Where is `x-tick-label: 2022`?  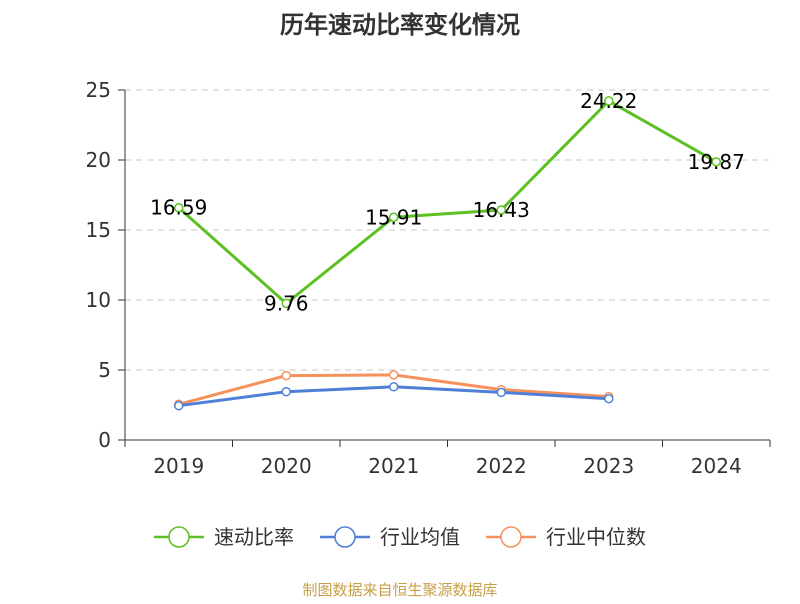 x-tick-label: 2022 is located at coordinates (501, 466).